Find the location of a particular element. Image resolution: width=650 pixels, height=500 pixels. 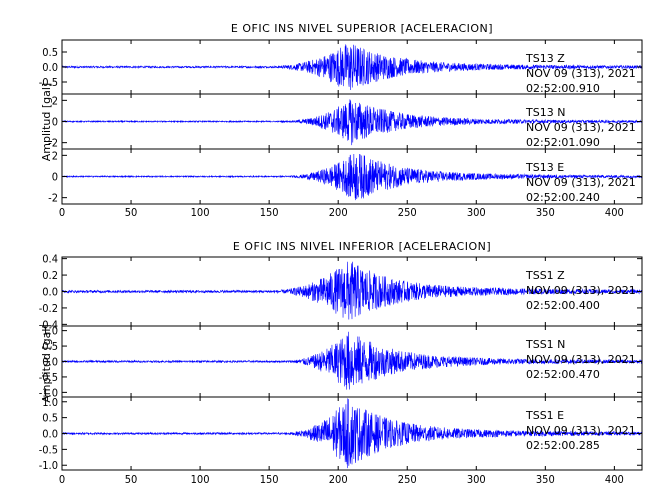

y-tick-label: -0.4 is located at coordinates (48, 324).